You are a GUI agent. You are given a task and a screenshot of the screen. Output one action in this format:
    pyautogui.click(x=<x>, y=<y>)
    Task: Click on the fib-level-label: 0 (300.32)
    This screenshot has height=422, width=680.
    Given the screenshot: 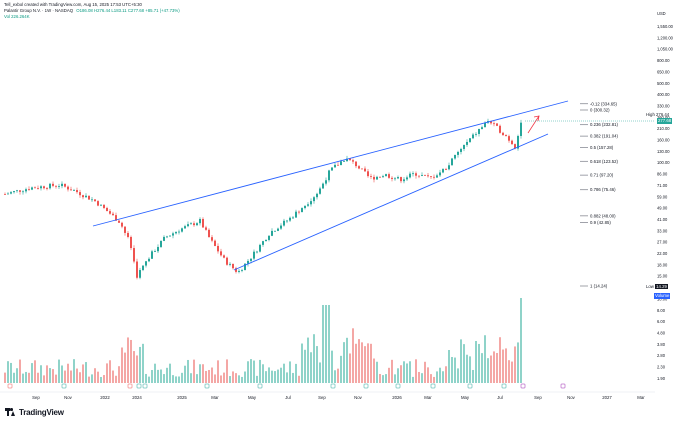 What is the action you would take?
    pyautogui.click(x=600, y=110)
    